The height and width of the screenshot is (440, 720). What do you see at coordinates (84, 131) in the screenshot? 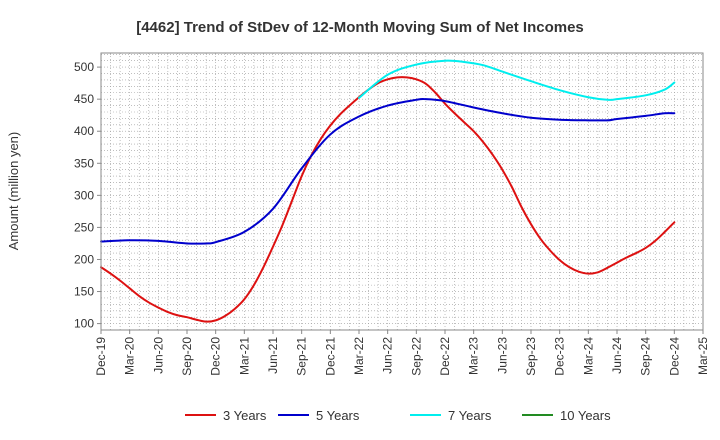
I see `y-tick-label: 400` at bounding box center [84, 131].